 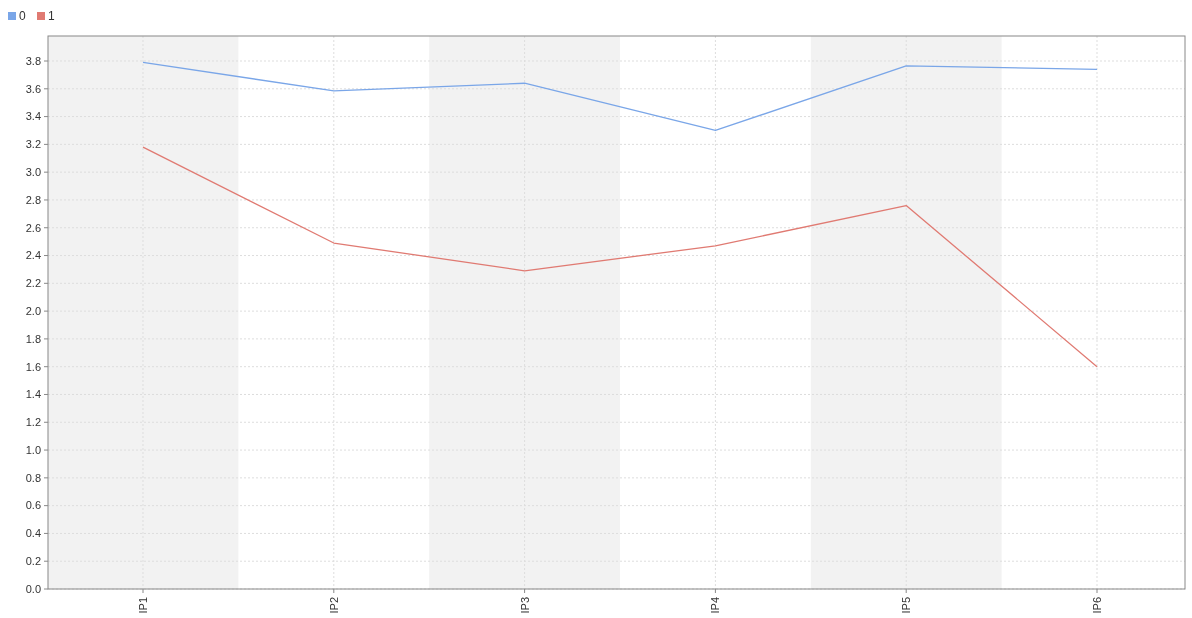 I want to click on y-tick-label: 0.6, so click(x=33, y=505).